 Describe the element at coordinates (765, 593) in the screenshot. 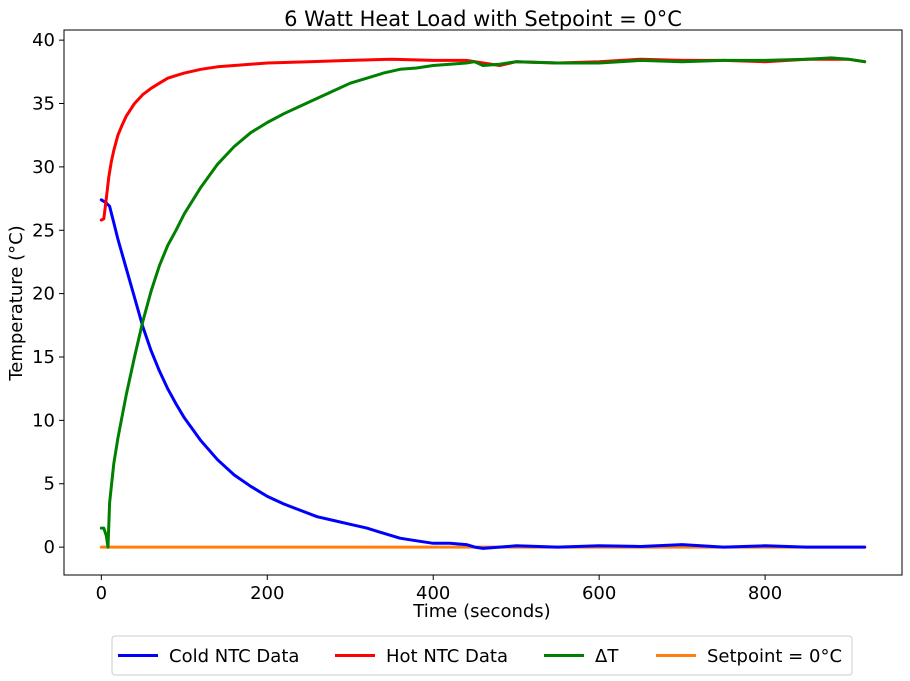

I see `x-tick-label: 800` at that location.